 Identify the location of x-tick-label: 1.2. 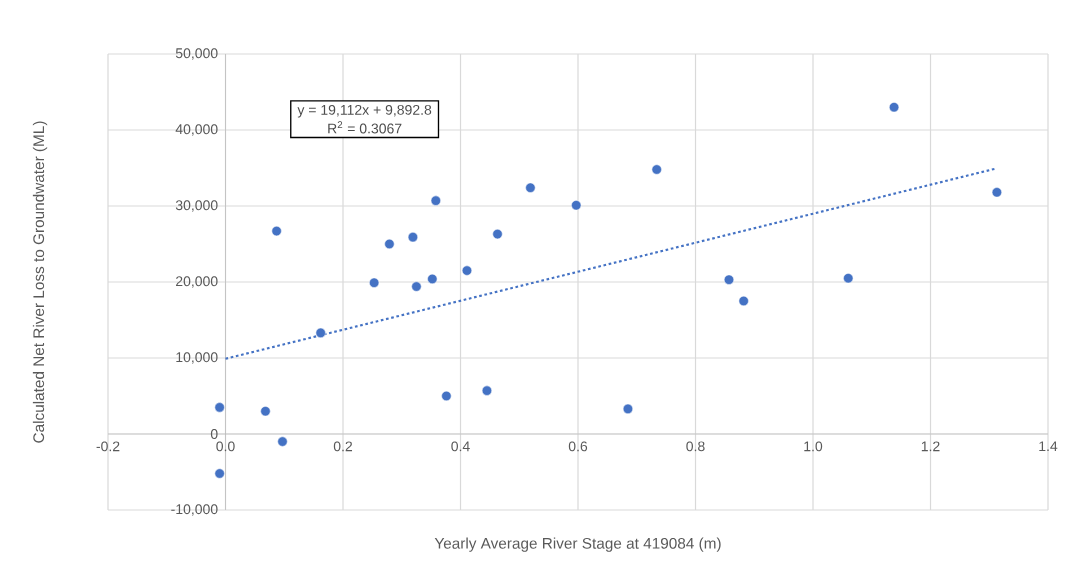
(930, 446).